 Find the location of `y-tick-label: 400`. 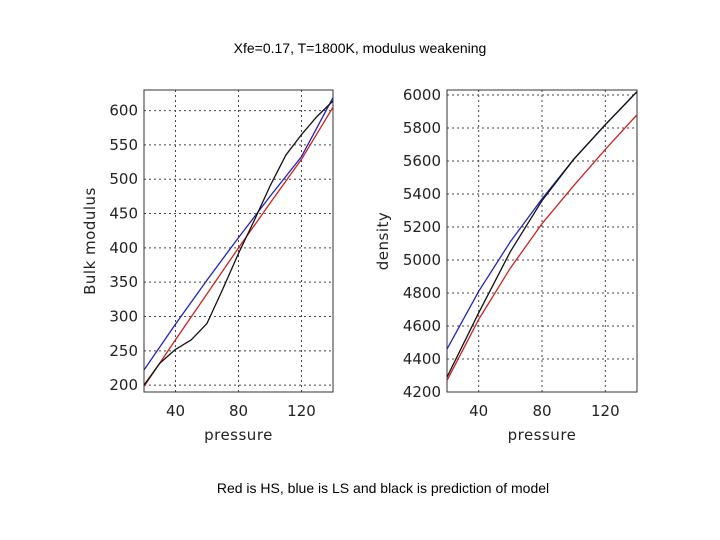

y-tick-label: 400 is located at coordinates (123, 248).